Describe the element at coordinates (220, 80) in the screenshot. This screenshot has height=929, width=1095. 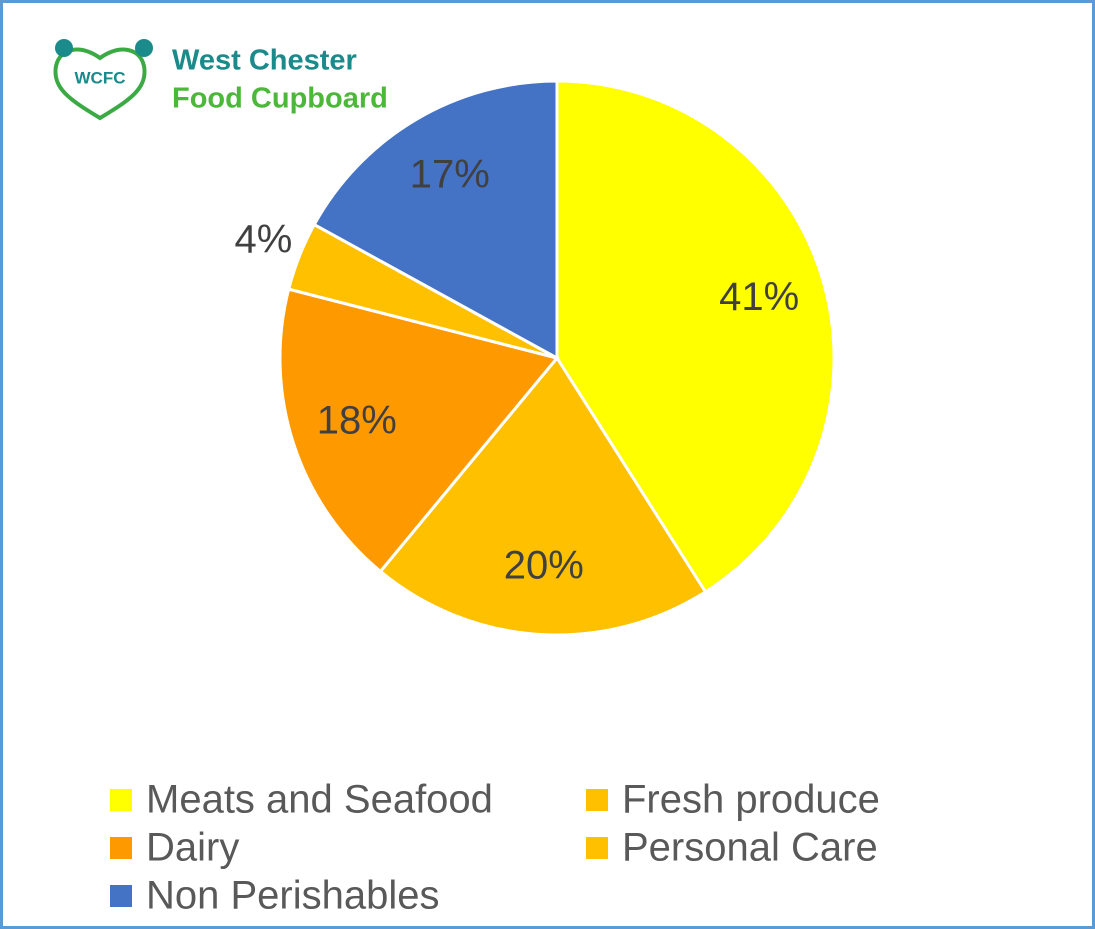
I see `logo: WCFC West Chester Food Cupboard` at that location.